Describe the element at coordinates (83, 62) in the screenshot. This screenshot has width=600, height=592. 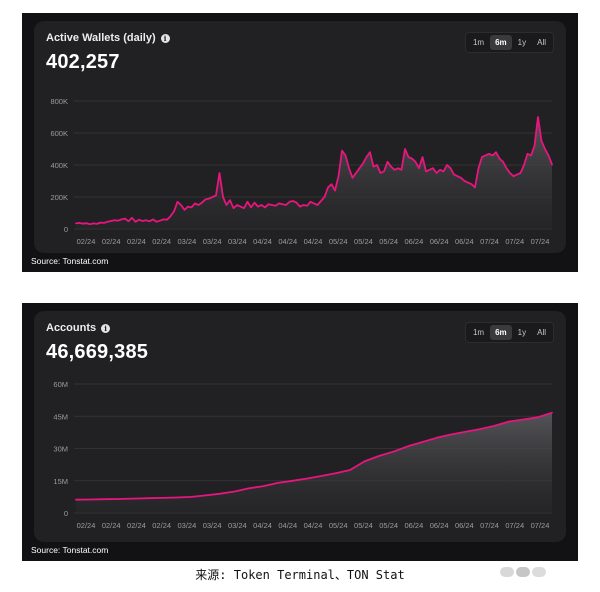
I see `headline-value: 402,257` at that location.